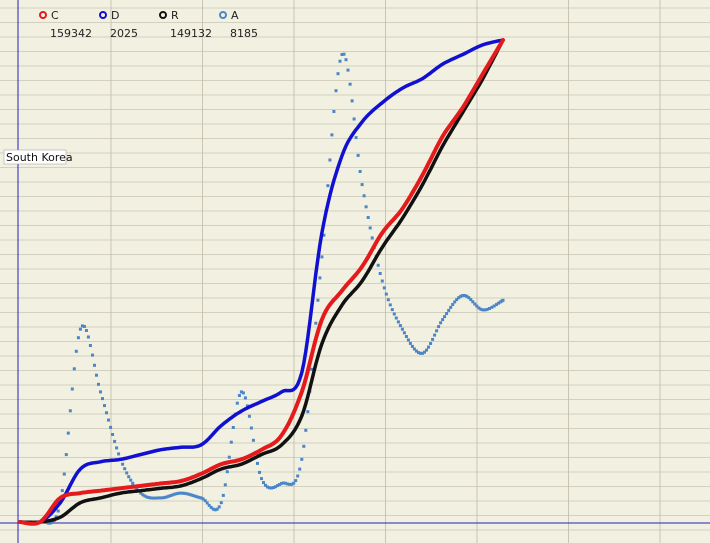  What do you see at coordinates (103, 15) in the screenshot?
I see `legend-marker-d` at bounding box center [103, 15].